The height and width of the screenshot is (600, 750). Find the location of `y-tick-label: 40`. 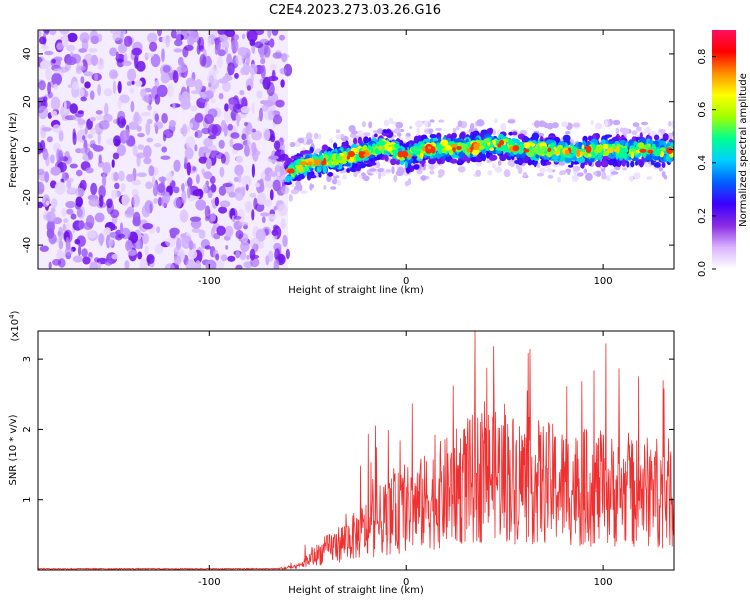

y-tick-label: 40 is located at coordinates (27, 54).